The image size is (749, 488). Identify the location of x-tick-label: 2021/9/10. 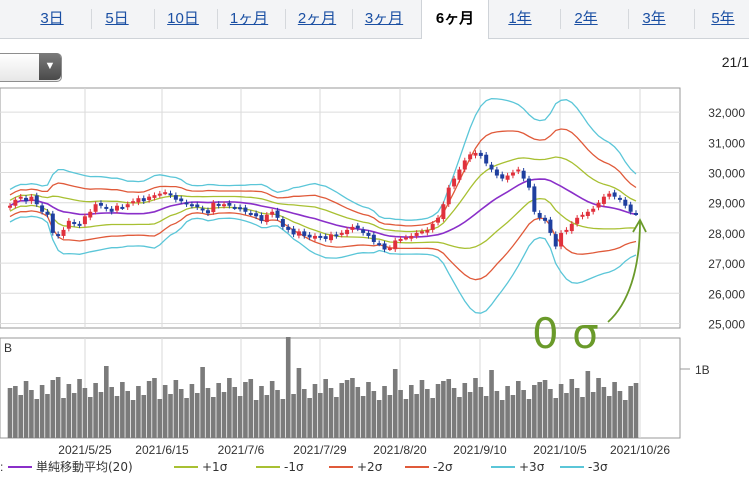
(480, 450).